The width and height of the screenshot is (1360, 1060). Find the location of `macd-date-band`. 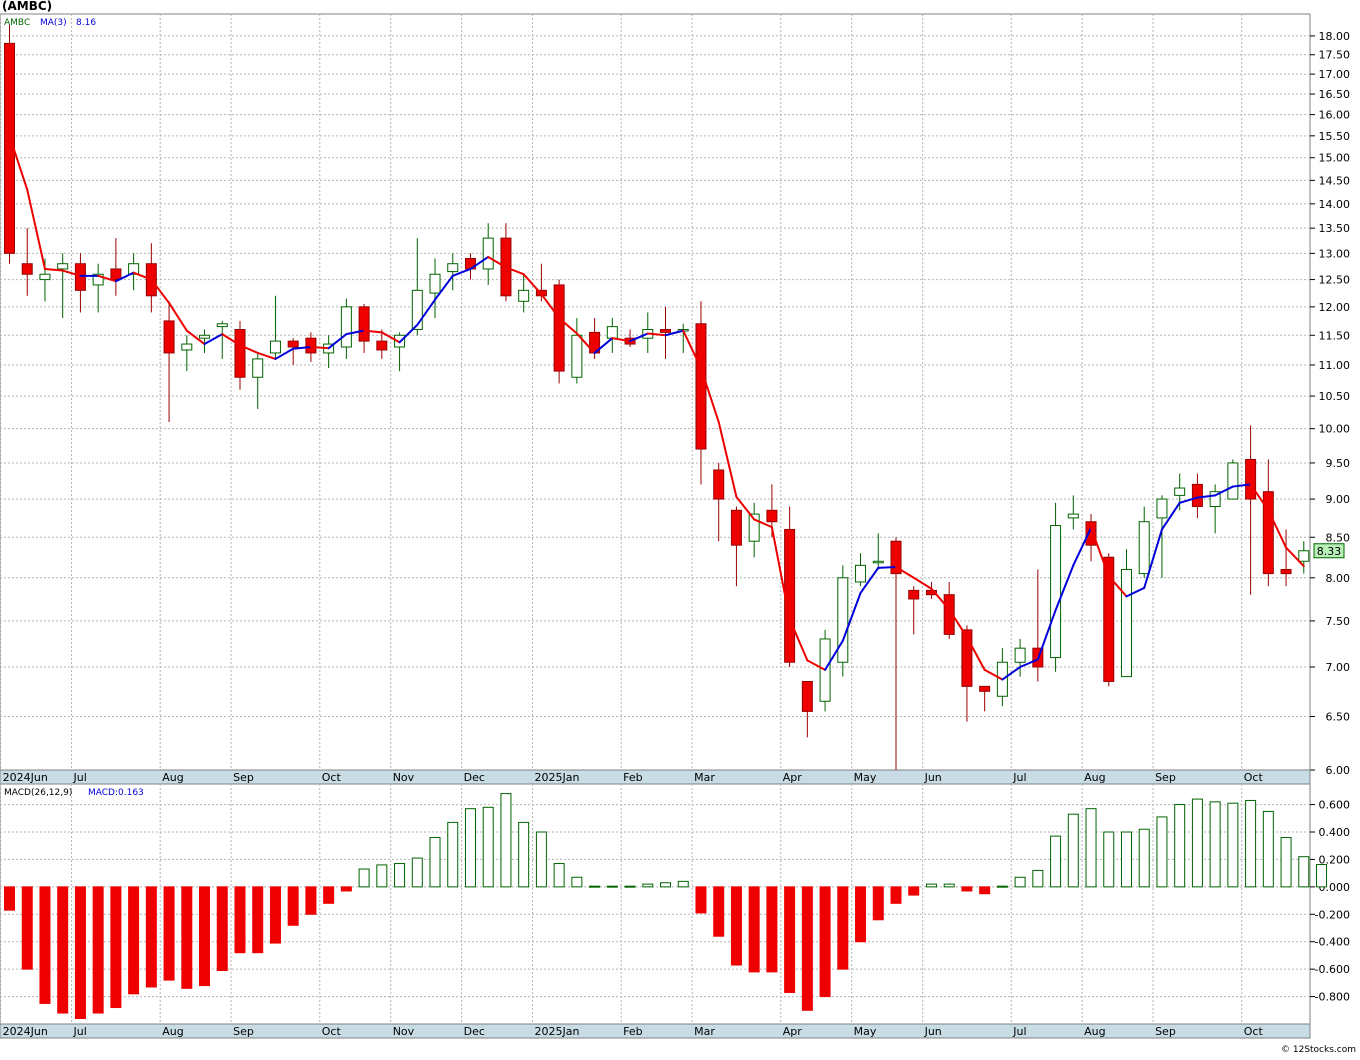

macd-date-band is located at coordinates (655, 1031).